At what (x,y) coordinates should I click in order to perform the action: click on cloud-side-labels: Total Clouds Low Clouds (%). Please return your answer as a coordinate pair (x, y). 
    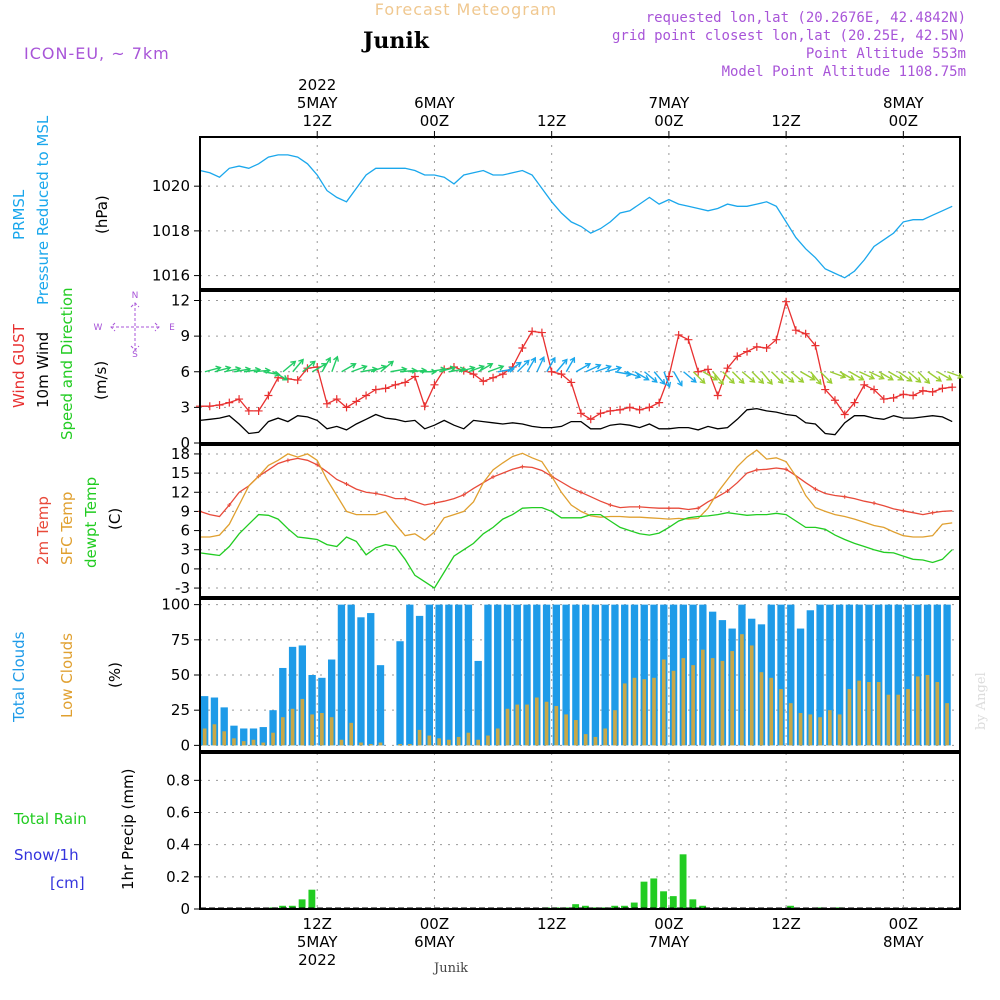
    Looking at the image, I should click on (67, 677).